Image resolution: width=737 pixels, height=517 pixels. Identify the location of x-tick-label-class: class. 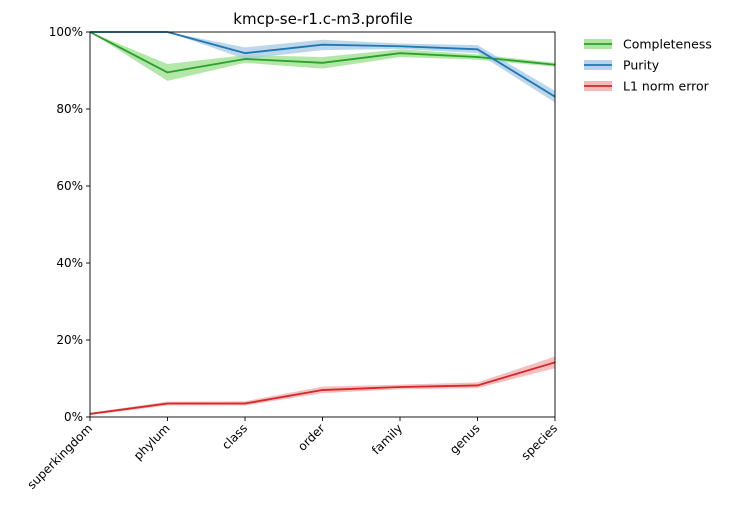
(234, 436).